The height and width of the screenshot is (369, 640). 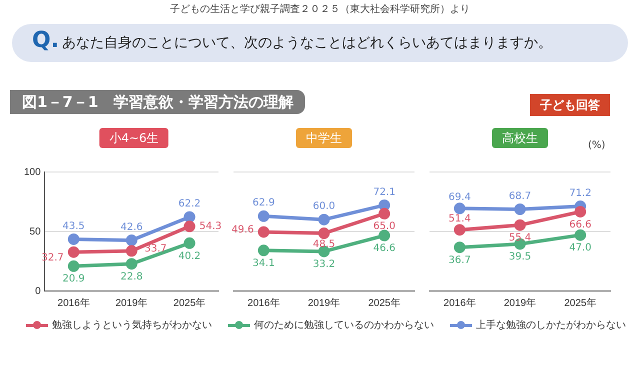 What do you see at coordinates (520, 196) in the screenshot?
I see `data-label: 68.7` at bounding box center [520, 196].